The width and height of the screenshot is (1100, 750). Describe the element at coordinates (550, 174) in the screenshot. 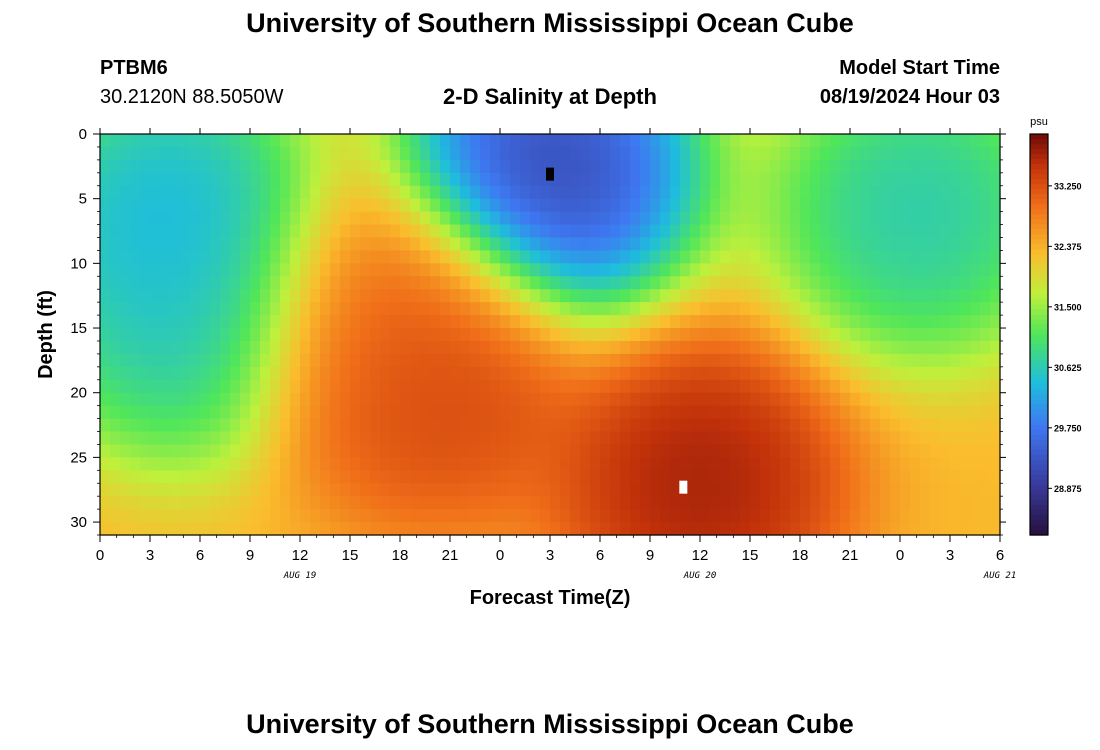

I see `marker-black` at that location.